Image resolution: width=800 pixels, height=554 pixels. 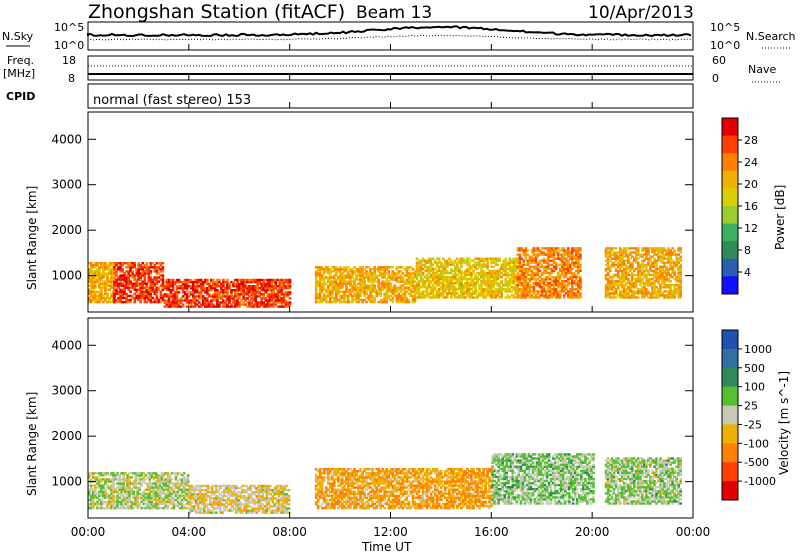 I want to click on colorbar-swatch, so click(x=730, y=285).